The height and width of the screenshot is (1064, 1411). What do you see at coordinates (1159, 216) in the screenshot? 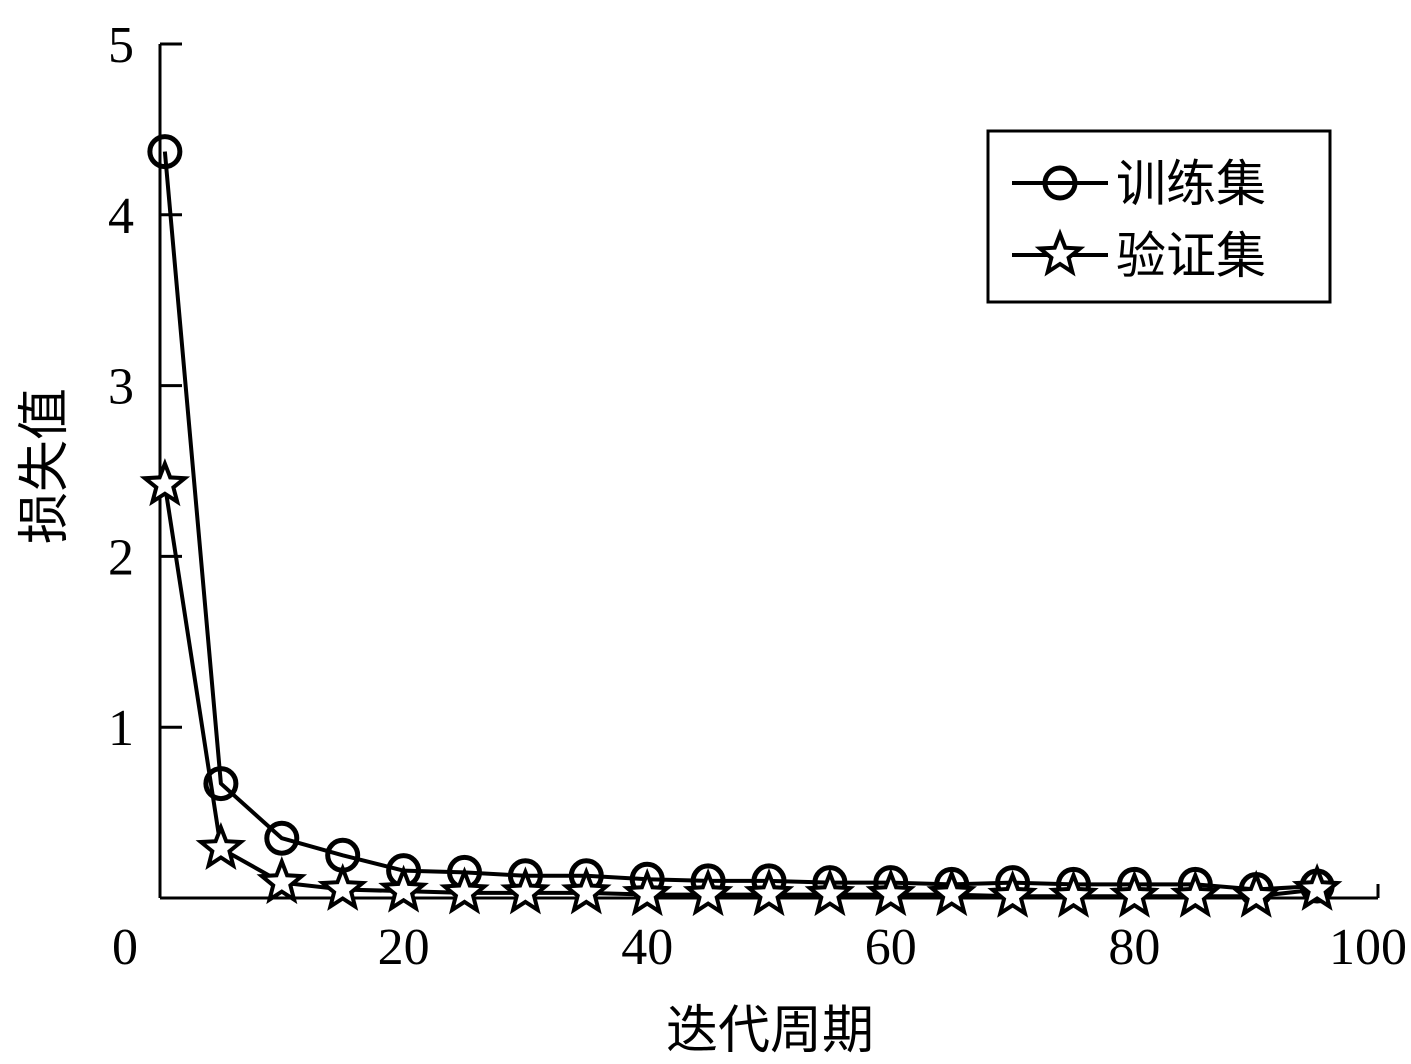
I see `legend-box` at bounding box center [1159, 216].